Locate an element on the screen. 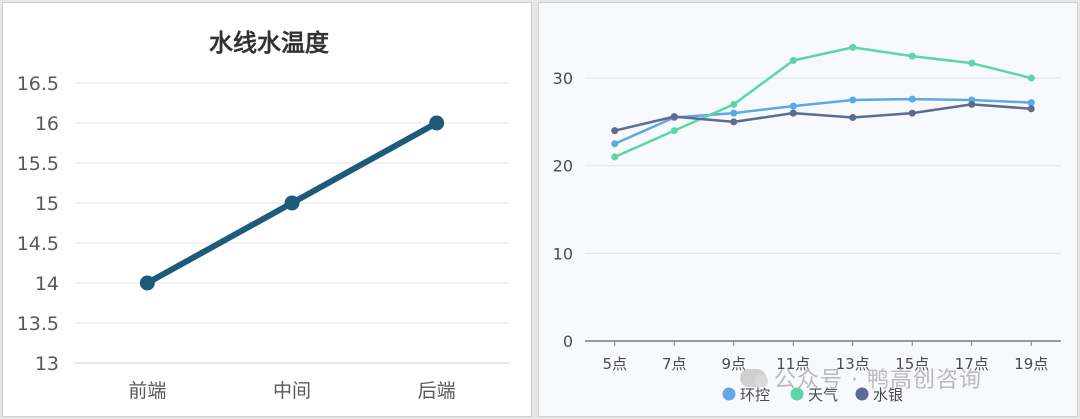 The height and width of the screenshot is (419, 1080). x-tick-label: 19点 is located at coordinates (1031, 364).